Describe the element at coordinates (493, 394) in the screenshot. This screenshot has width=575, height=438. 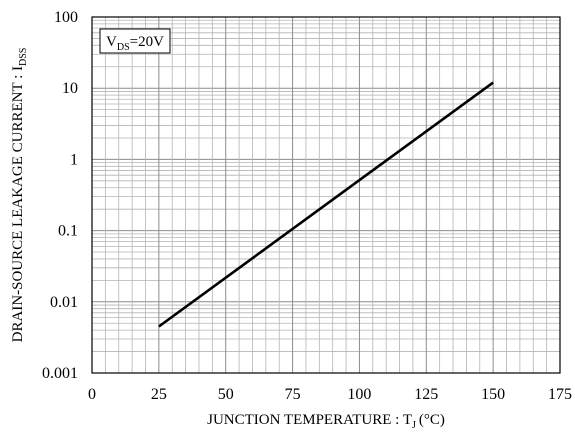
I see `x-tick-label: 150` at that location.